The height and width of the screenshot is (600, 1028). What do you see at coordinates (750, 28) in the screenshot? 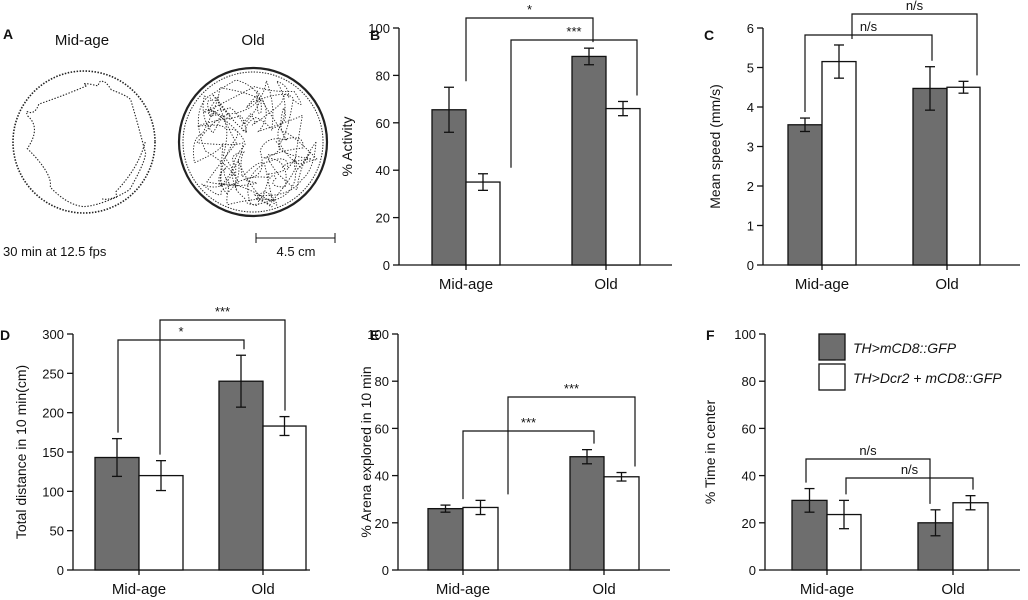
I see `y-tick-label-c: 6` at bounding box center [750, 28].